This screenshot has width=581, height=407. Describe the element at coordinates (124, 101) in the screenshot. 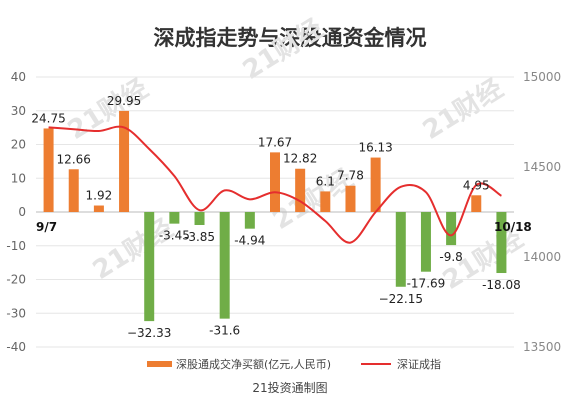

I see `bar-value-label: 29.95` at that location.